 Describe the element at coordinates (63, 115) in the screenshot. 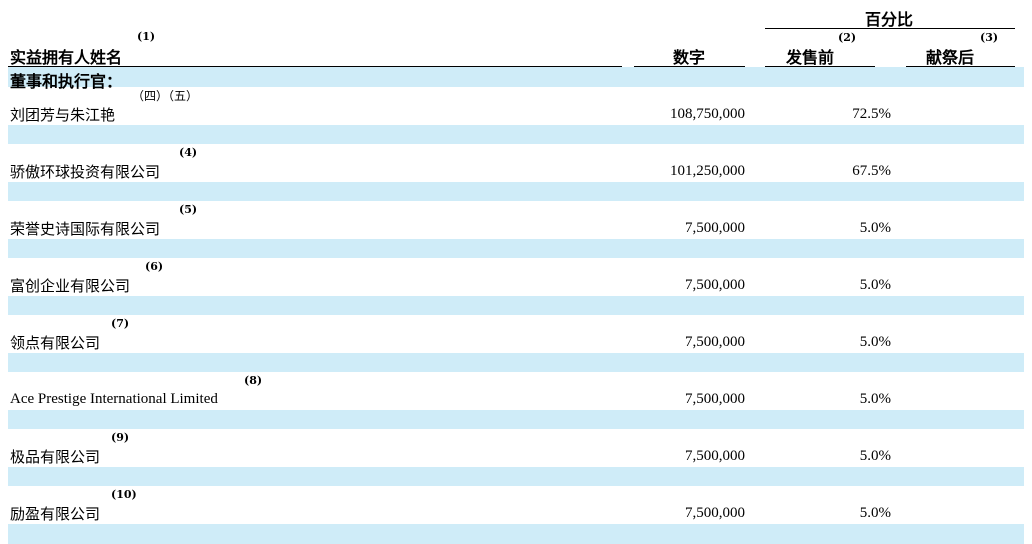

I see `row-name: 刘团芳与朱江艳` at that location.